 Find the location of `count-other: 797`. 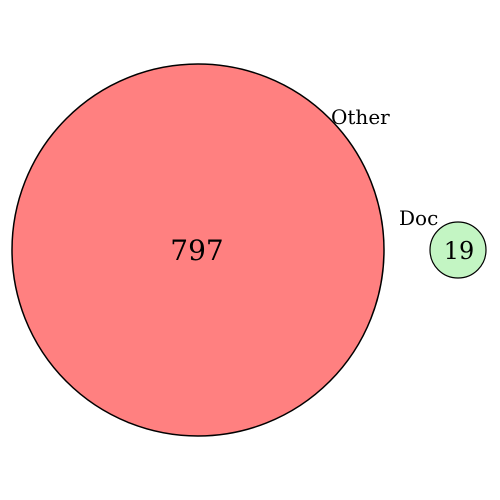

count-other: 797 is located at coordinates (196, 250).